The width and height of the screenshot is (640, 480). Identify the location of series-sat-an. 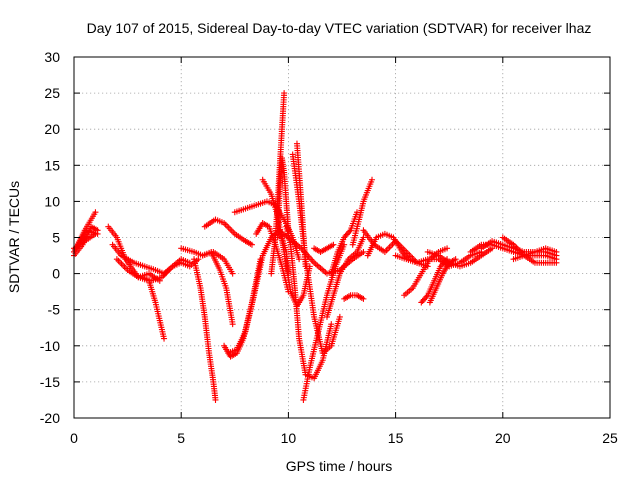
(529, 250).